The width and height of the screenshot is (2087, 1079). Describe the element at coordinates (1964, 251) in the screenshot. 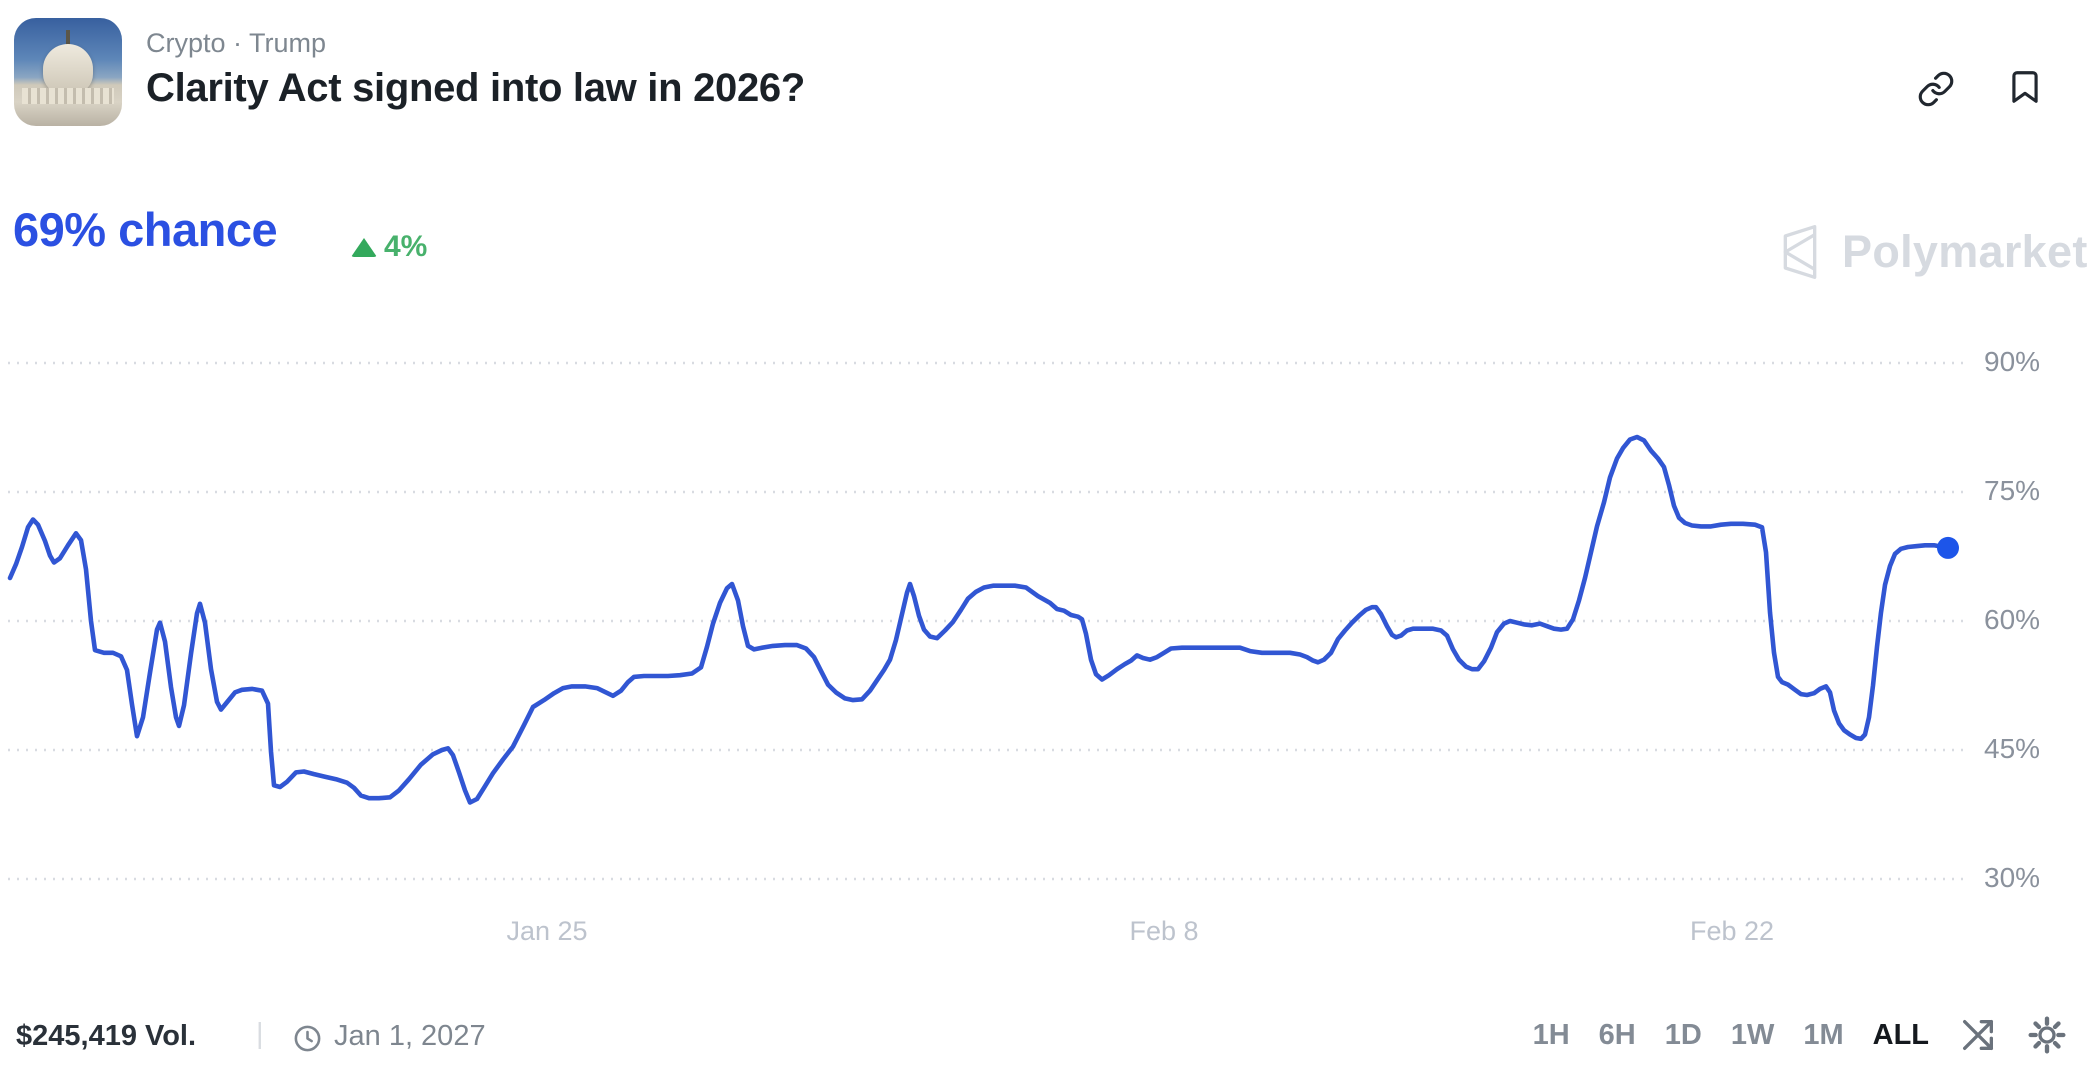

I see `watermark-brand: Polymarket` at that location.